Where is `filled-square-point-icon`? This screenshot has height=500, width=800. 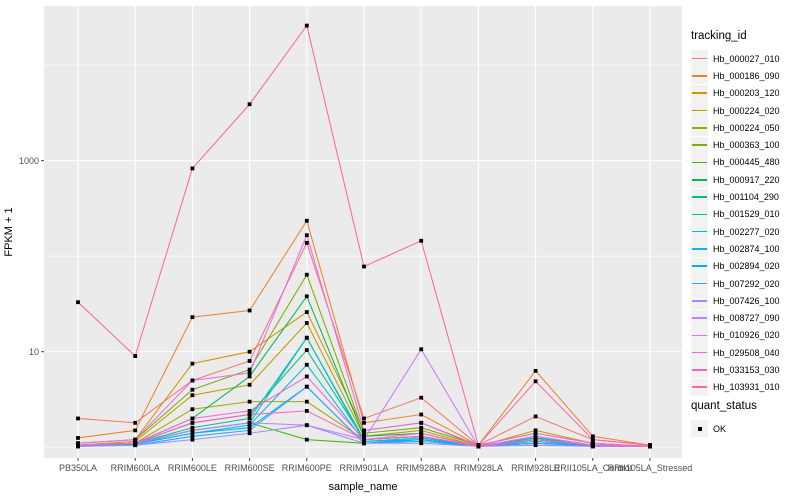 filled-square-point-icon is located at coordinates (699, 428).